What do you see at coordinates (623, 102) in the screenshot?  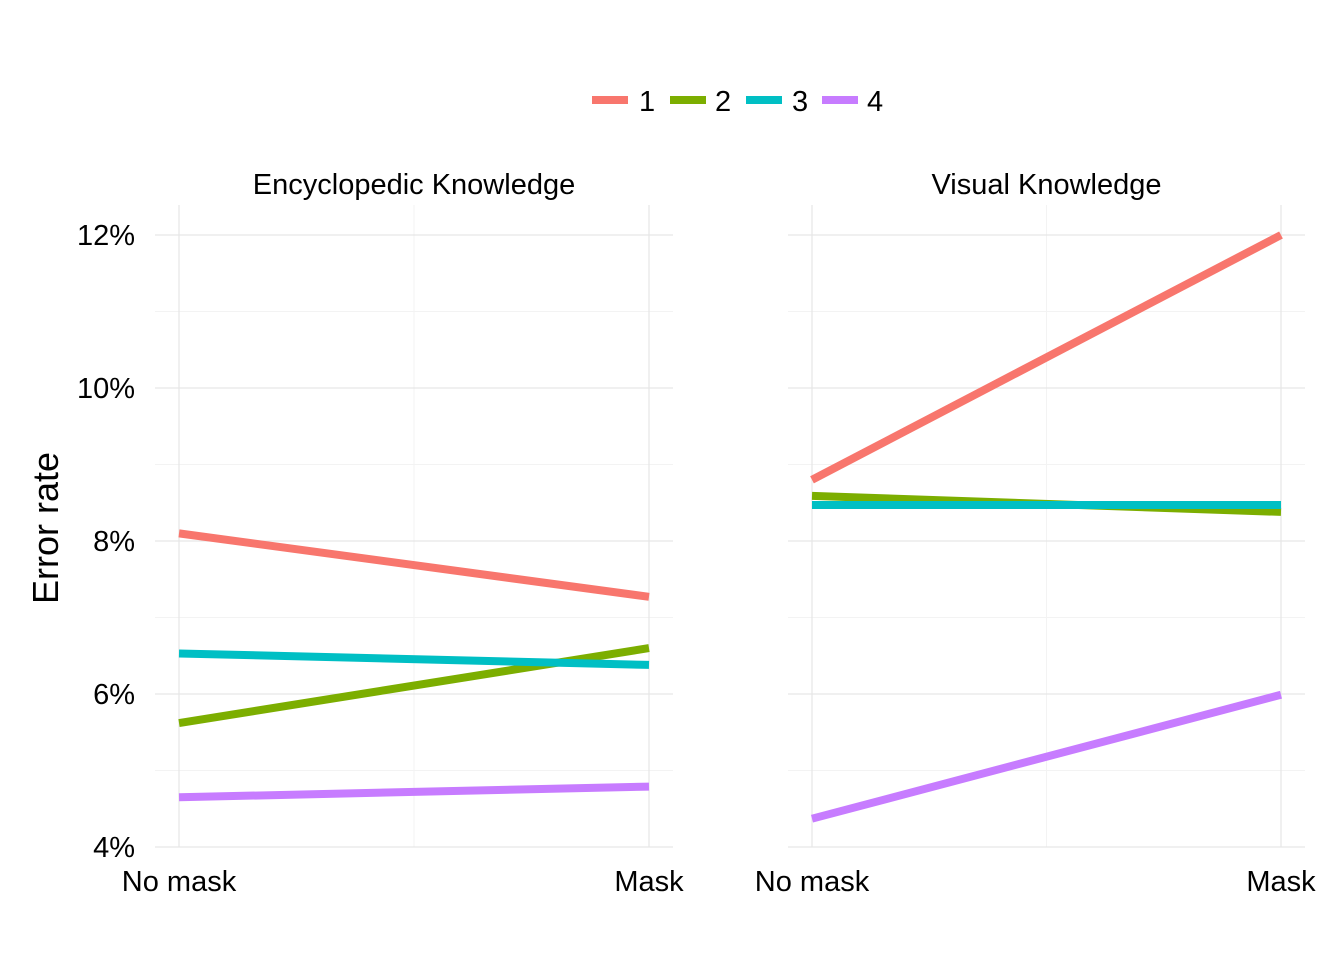 I see `legend-item-1: 1` at bounding box center [623, 102].